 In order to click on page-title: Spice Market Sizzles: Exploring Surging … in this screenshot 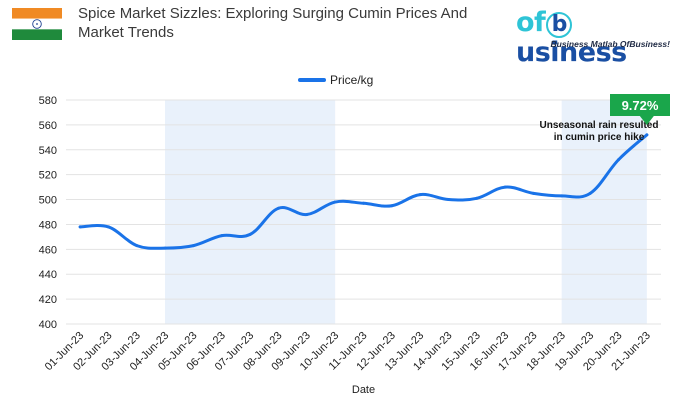, I will do `click(273, 23)`.